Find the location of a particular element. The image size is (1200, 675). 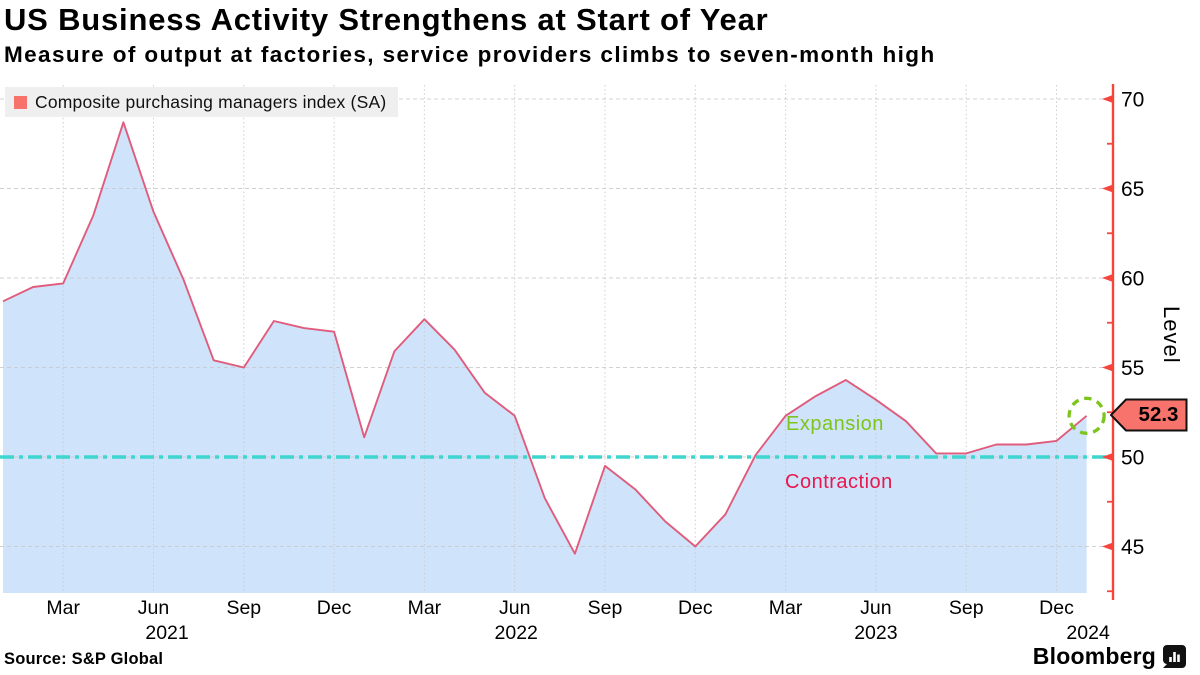

contraction-label: Contraction is located at coordinates (839, 482).